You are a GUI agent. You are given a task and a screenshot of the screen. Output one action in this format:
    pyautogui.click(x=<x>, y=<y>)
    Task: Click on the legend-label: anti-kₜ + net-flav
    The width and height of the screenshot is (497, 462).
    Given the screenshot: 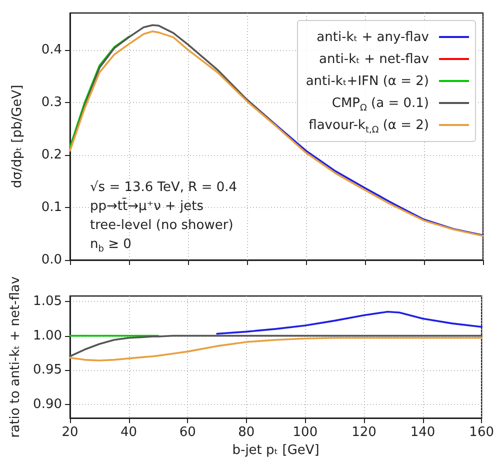 What is the action you would take?
    pyautogui.click(x=374, y=59)
    